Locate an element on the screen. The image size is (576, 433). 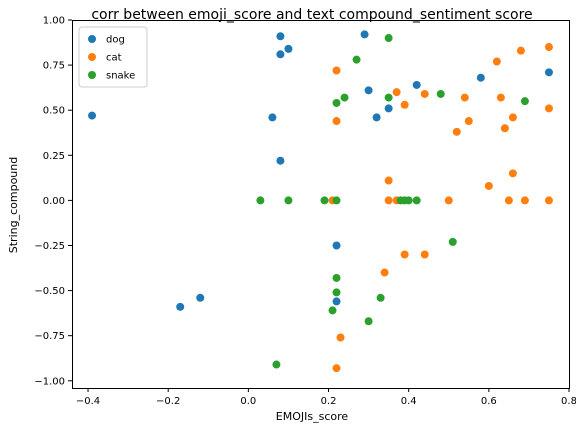
y-tick-label: 0.00 is located at coordinates (54, 201).